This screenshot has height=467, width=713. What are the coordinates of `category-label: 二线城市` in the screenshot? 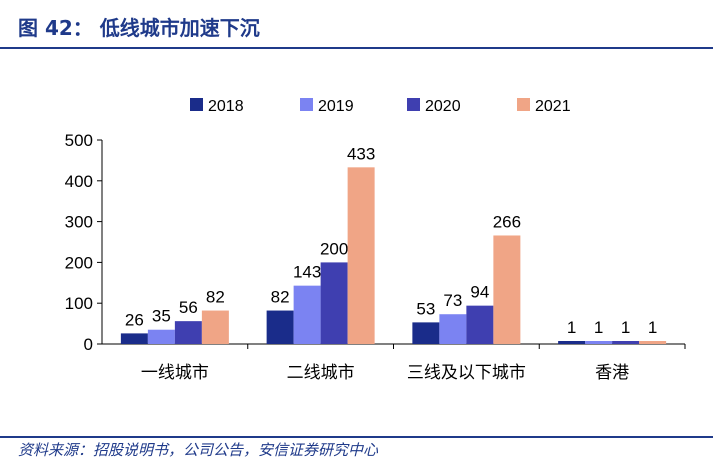 It's located at (321, 373).